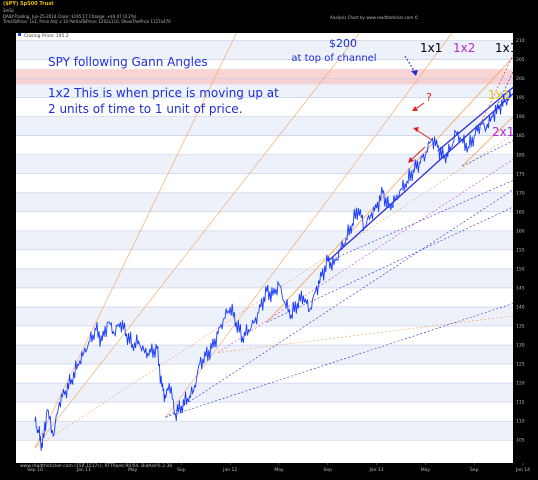  What do you see at coordinates (464, 48) in the screenshot?
I see `gann-label-1x2: 1x2` at bounding box center [464, 48].